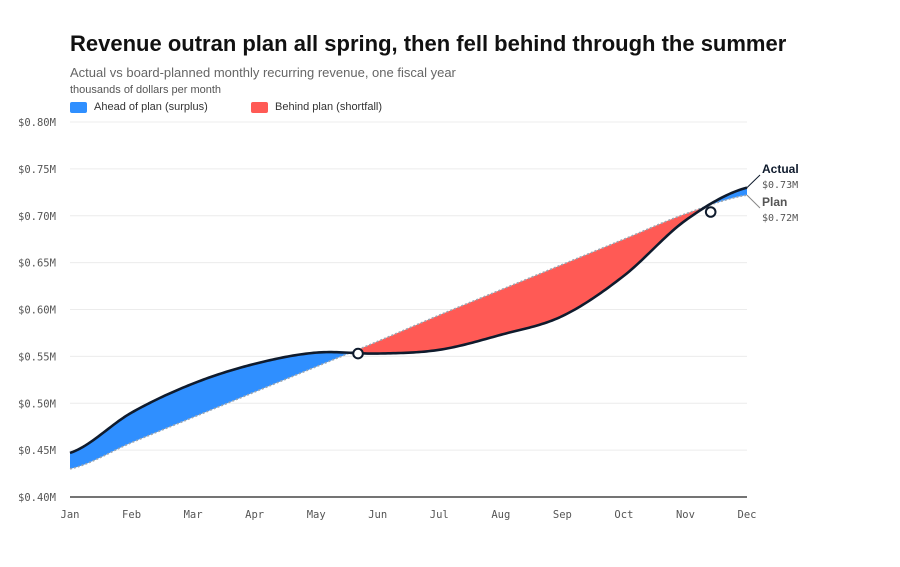 This screenshot has height=567, width=900. What do you see at coordinates (685, 515) in the screenshot?
I see `x-tick-label: Nov` at bounding box center [685, 515].